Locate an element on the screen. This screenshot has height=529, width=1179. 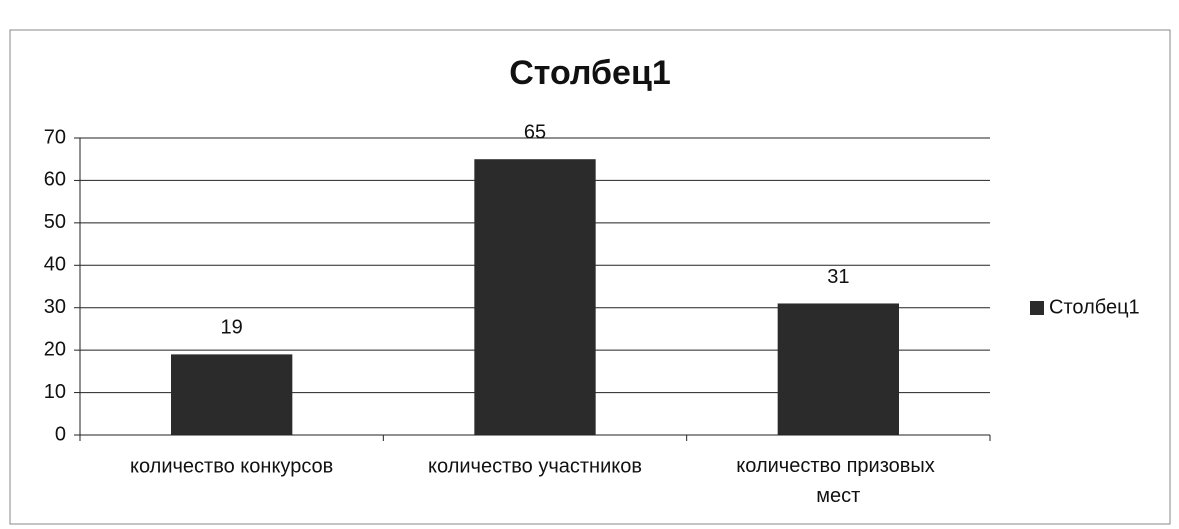
y-tick-label: 50 is located at coordinates (55, 222).